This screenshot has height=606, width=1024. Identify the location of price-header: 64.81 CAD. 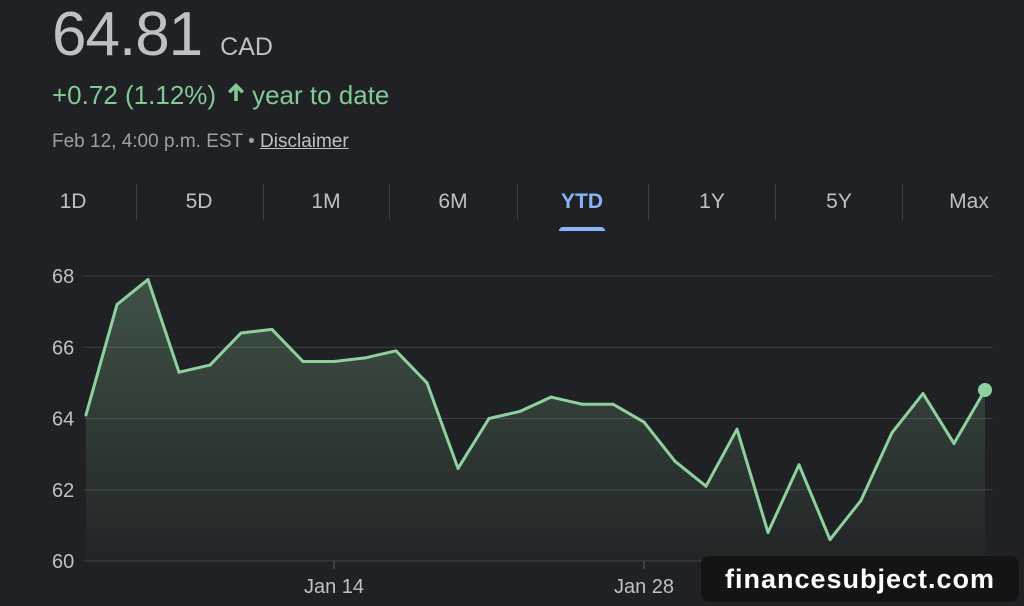
(162, 35).